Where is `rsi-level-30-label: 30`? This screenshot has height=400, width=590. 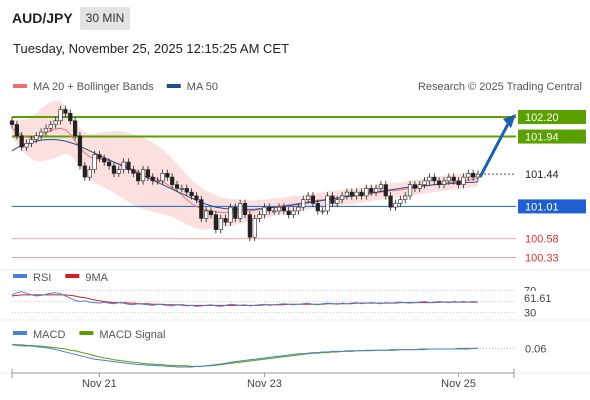
rsi-level-30-label: 30 is located at coordinates (530, 314).